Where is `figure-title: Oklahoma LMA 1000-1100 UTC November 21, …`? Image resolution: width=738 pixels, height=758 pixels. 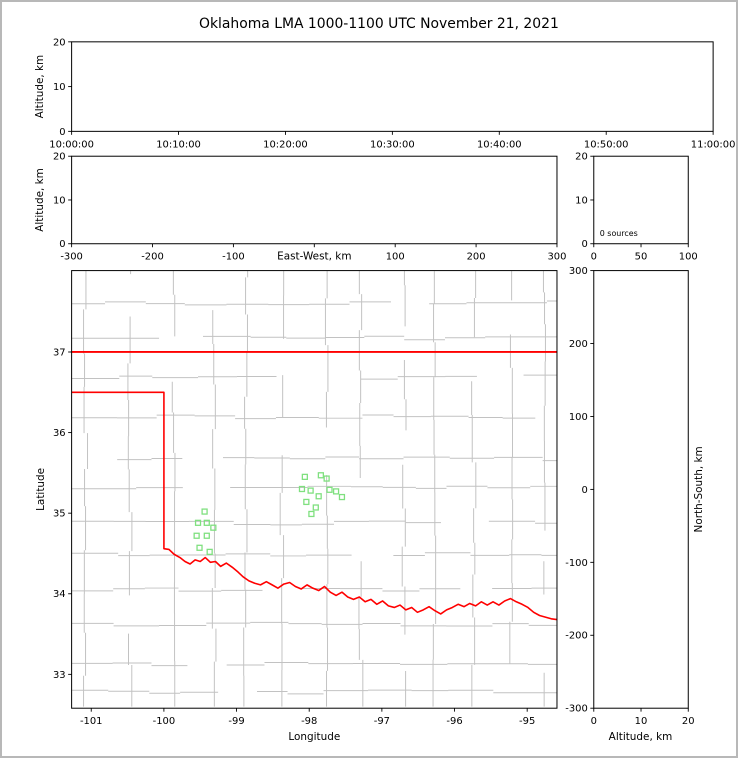 figure-title: Oklahoma LMA 1000-1100 UTC November 21, … is located at coordinates (379, 24).